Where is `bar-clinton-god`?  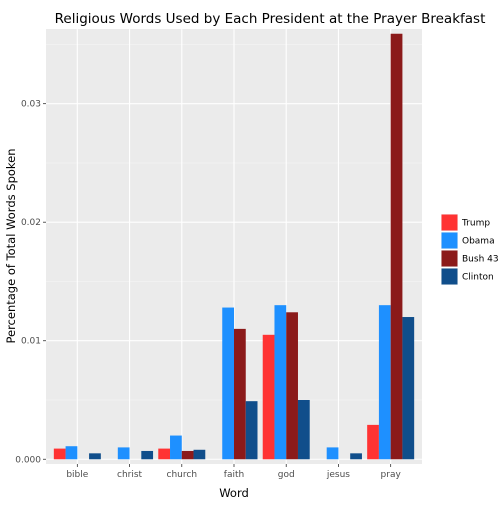 bar-clinton-god is located at coordinates (303, 429).